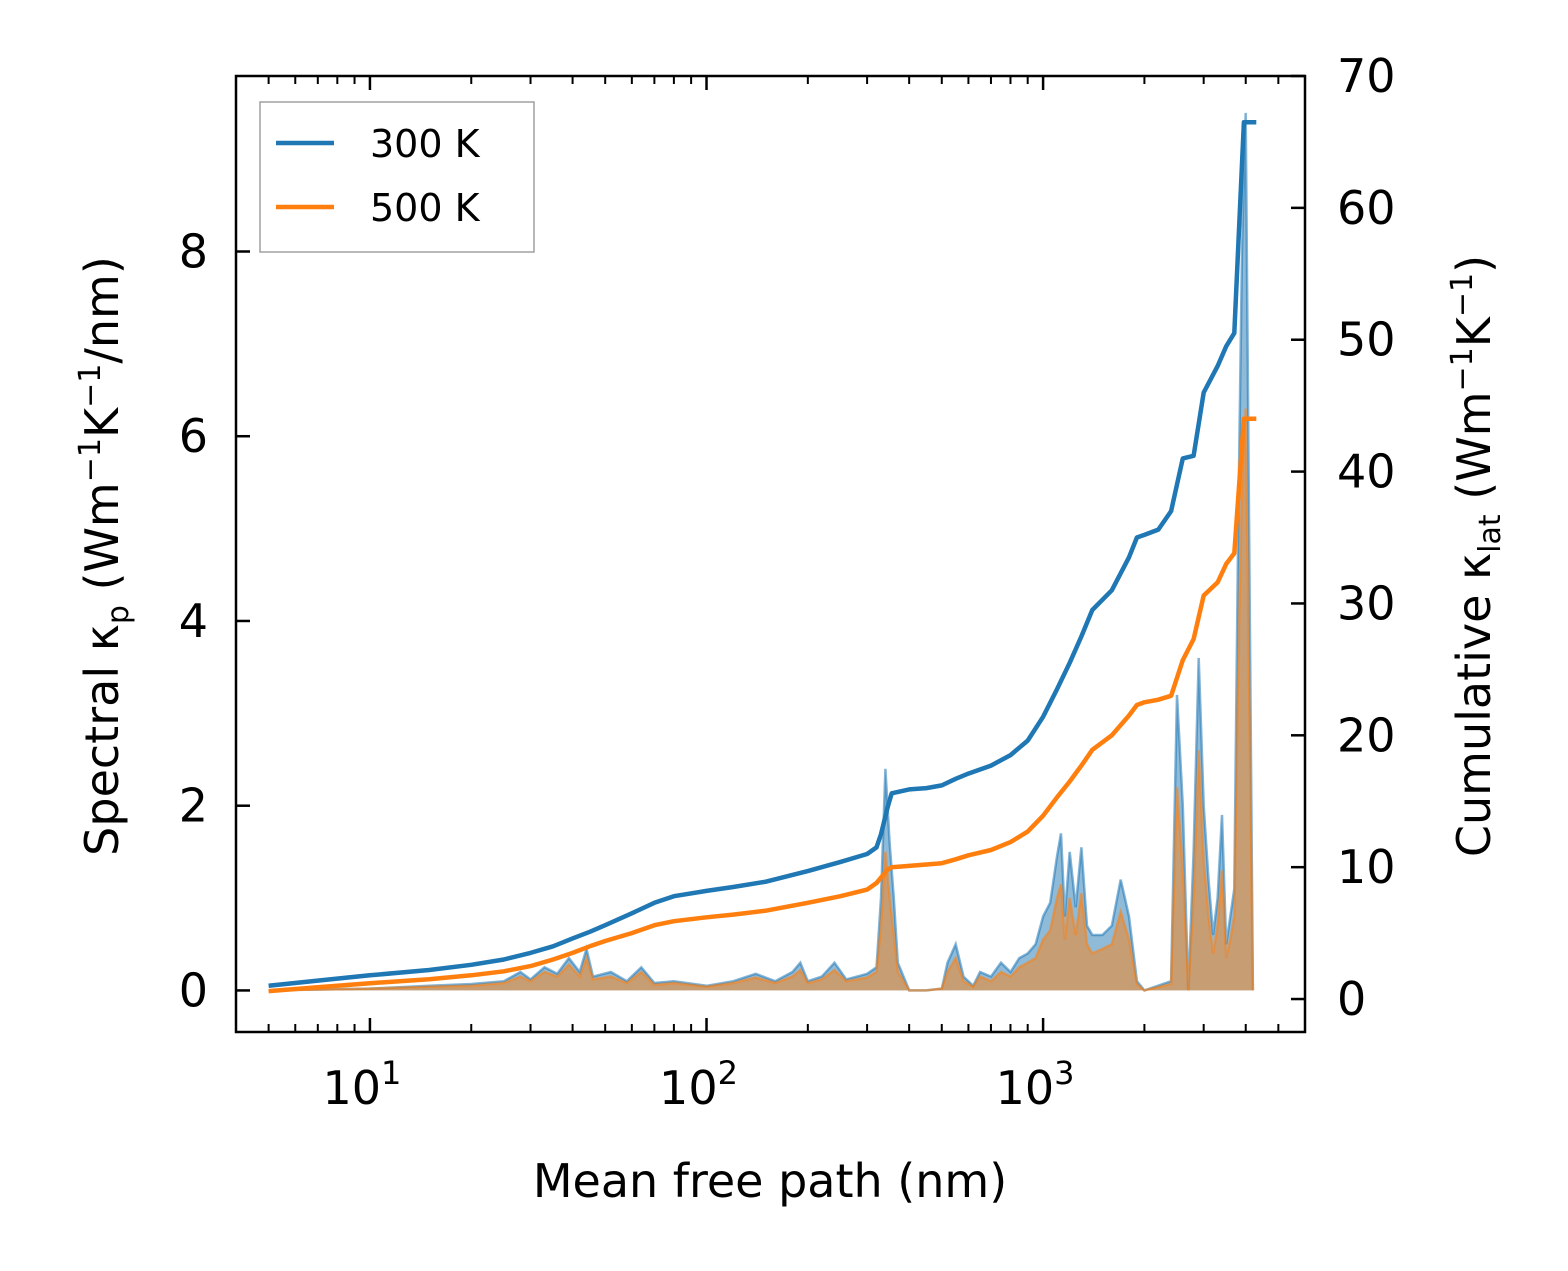  What do you see at coordinates (90, 460) in the screenshot?
I see `y-left-title-sup1: −1` at bounding box center [90, 460].